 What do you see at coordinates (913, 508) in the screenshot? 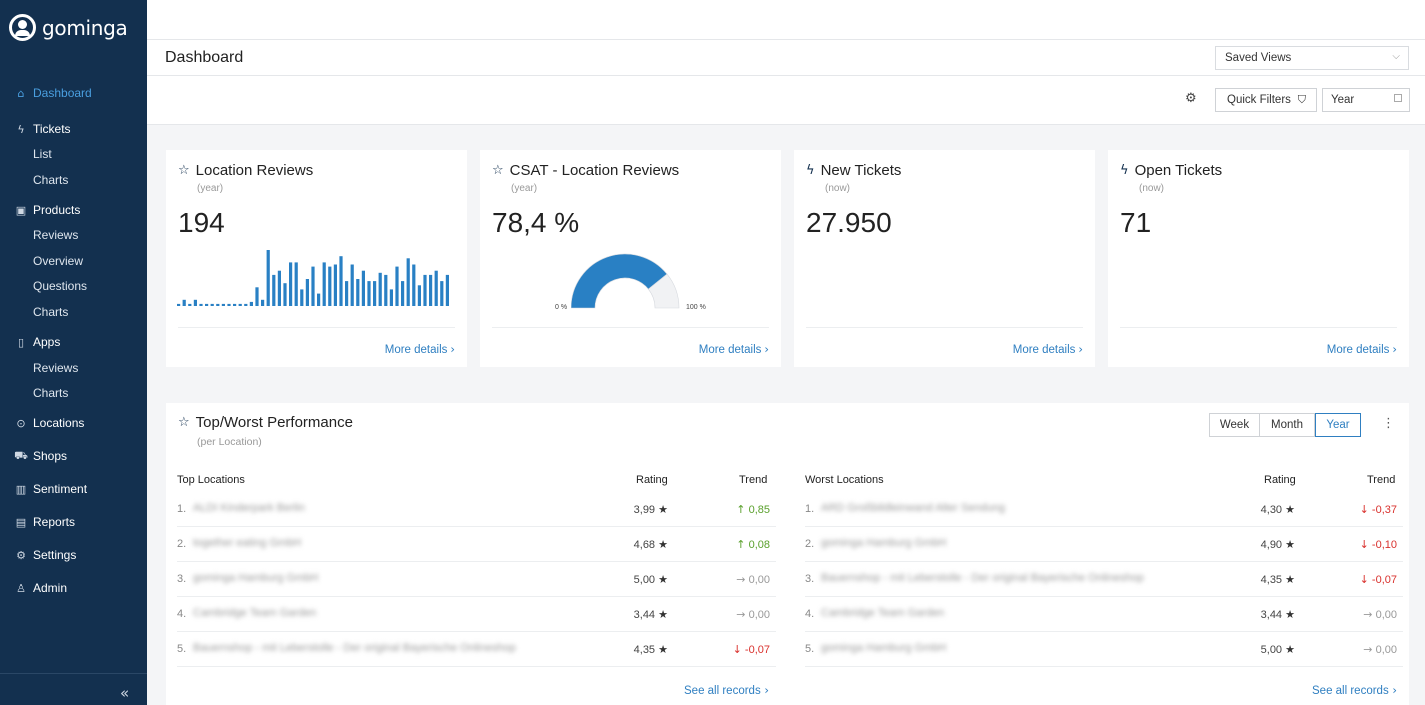
I see `location-name: ARD Großbildleinwand Alter Sendung` at bounding box center [913, 508].